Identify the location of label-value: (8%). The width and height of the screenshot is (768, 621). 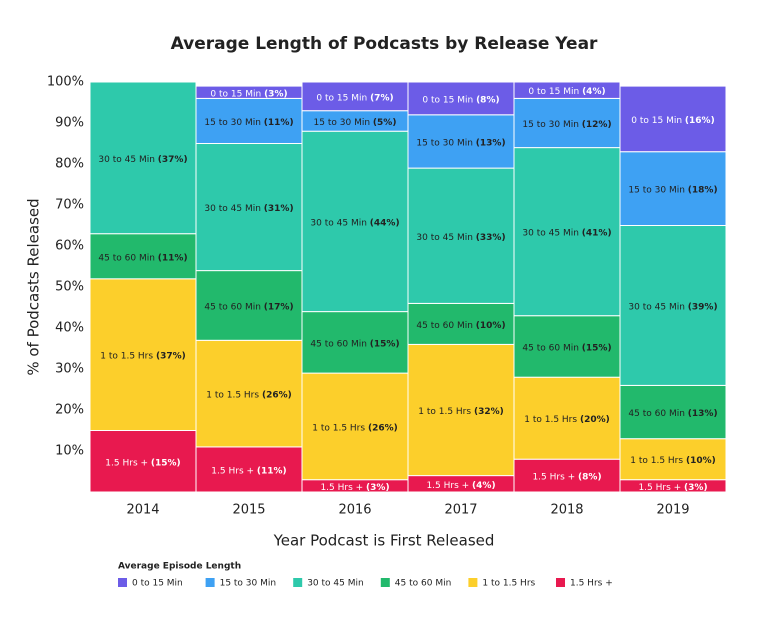
(488, 100).